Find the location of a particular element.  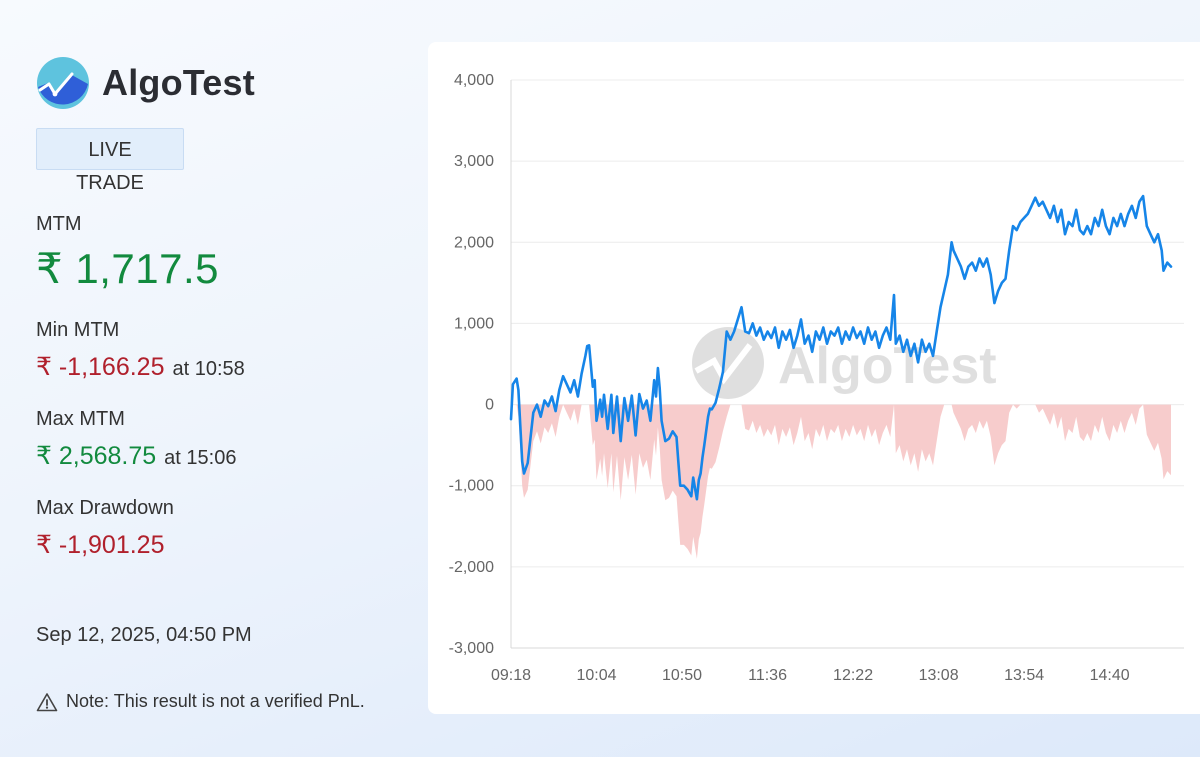

warning-icon is located at coordinates (47, 701).